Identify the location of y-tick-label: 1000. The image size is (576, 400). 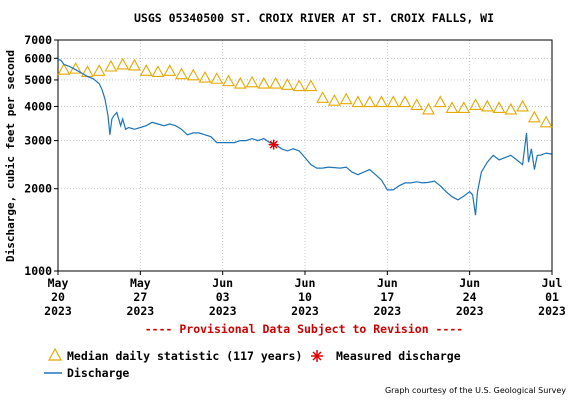
(38, 271).